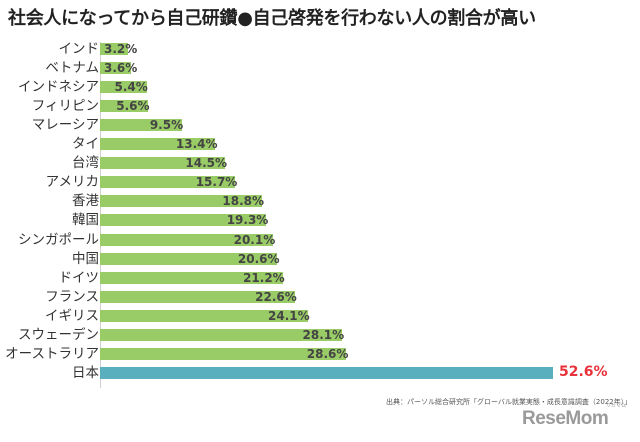  What do you see at coordinates (131, 87) in the screenshot?
I see `bar-value-label: 5.4%` at bounding box center [131, 87].